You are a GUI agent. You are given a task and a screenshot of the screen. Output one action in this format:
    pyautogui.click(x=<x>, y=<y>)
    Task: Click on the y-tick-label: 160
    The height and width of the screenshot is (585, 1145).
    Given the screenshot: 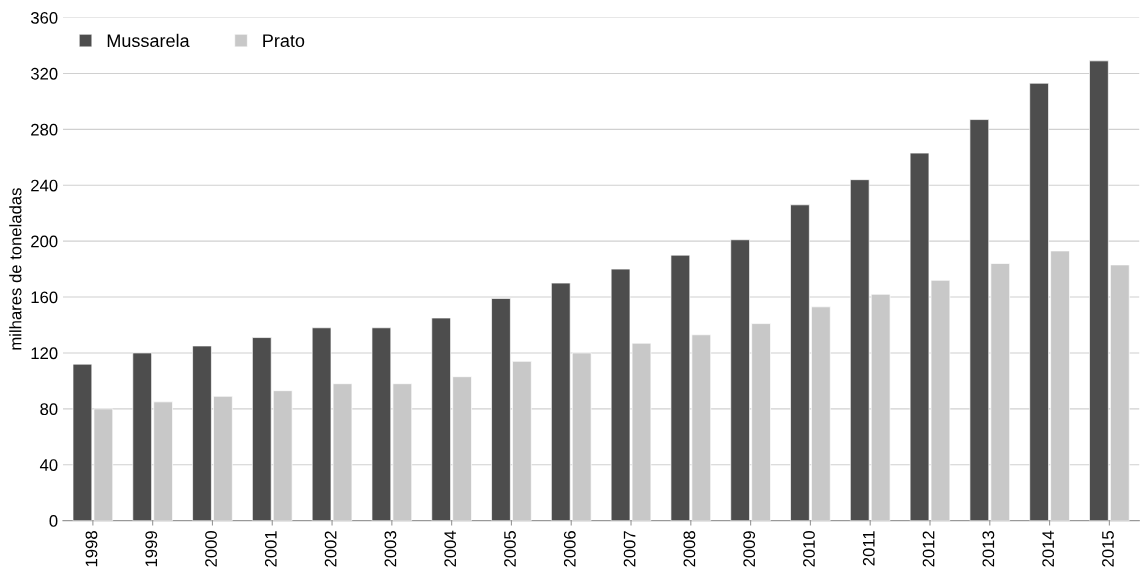 What is the action you would take?
    pyautogui.click(x=44, y=297)
    